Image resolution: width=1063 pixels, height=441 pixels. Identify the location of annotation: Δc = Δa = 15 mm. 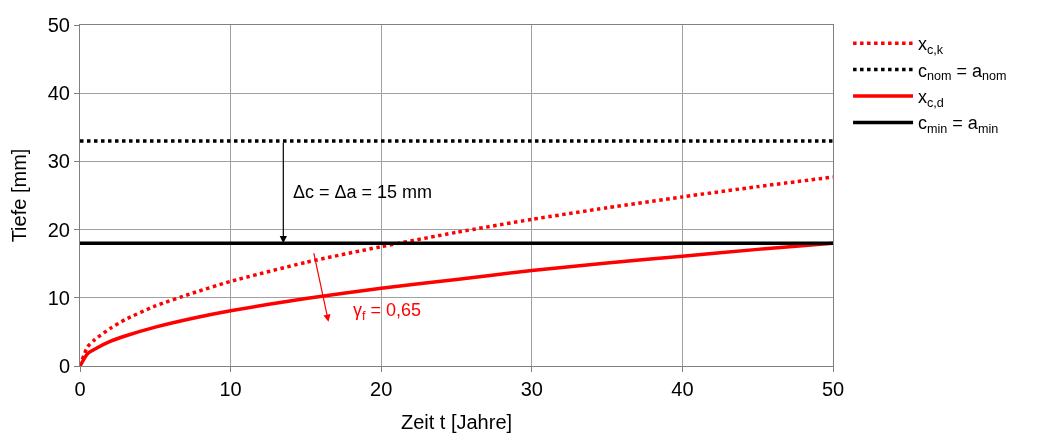
(363, 192).